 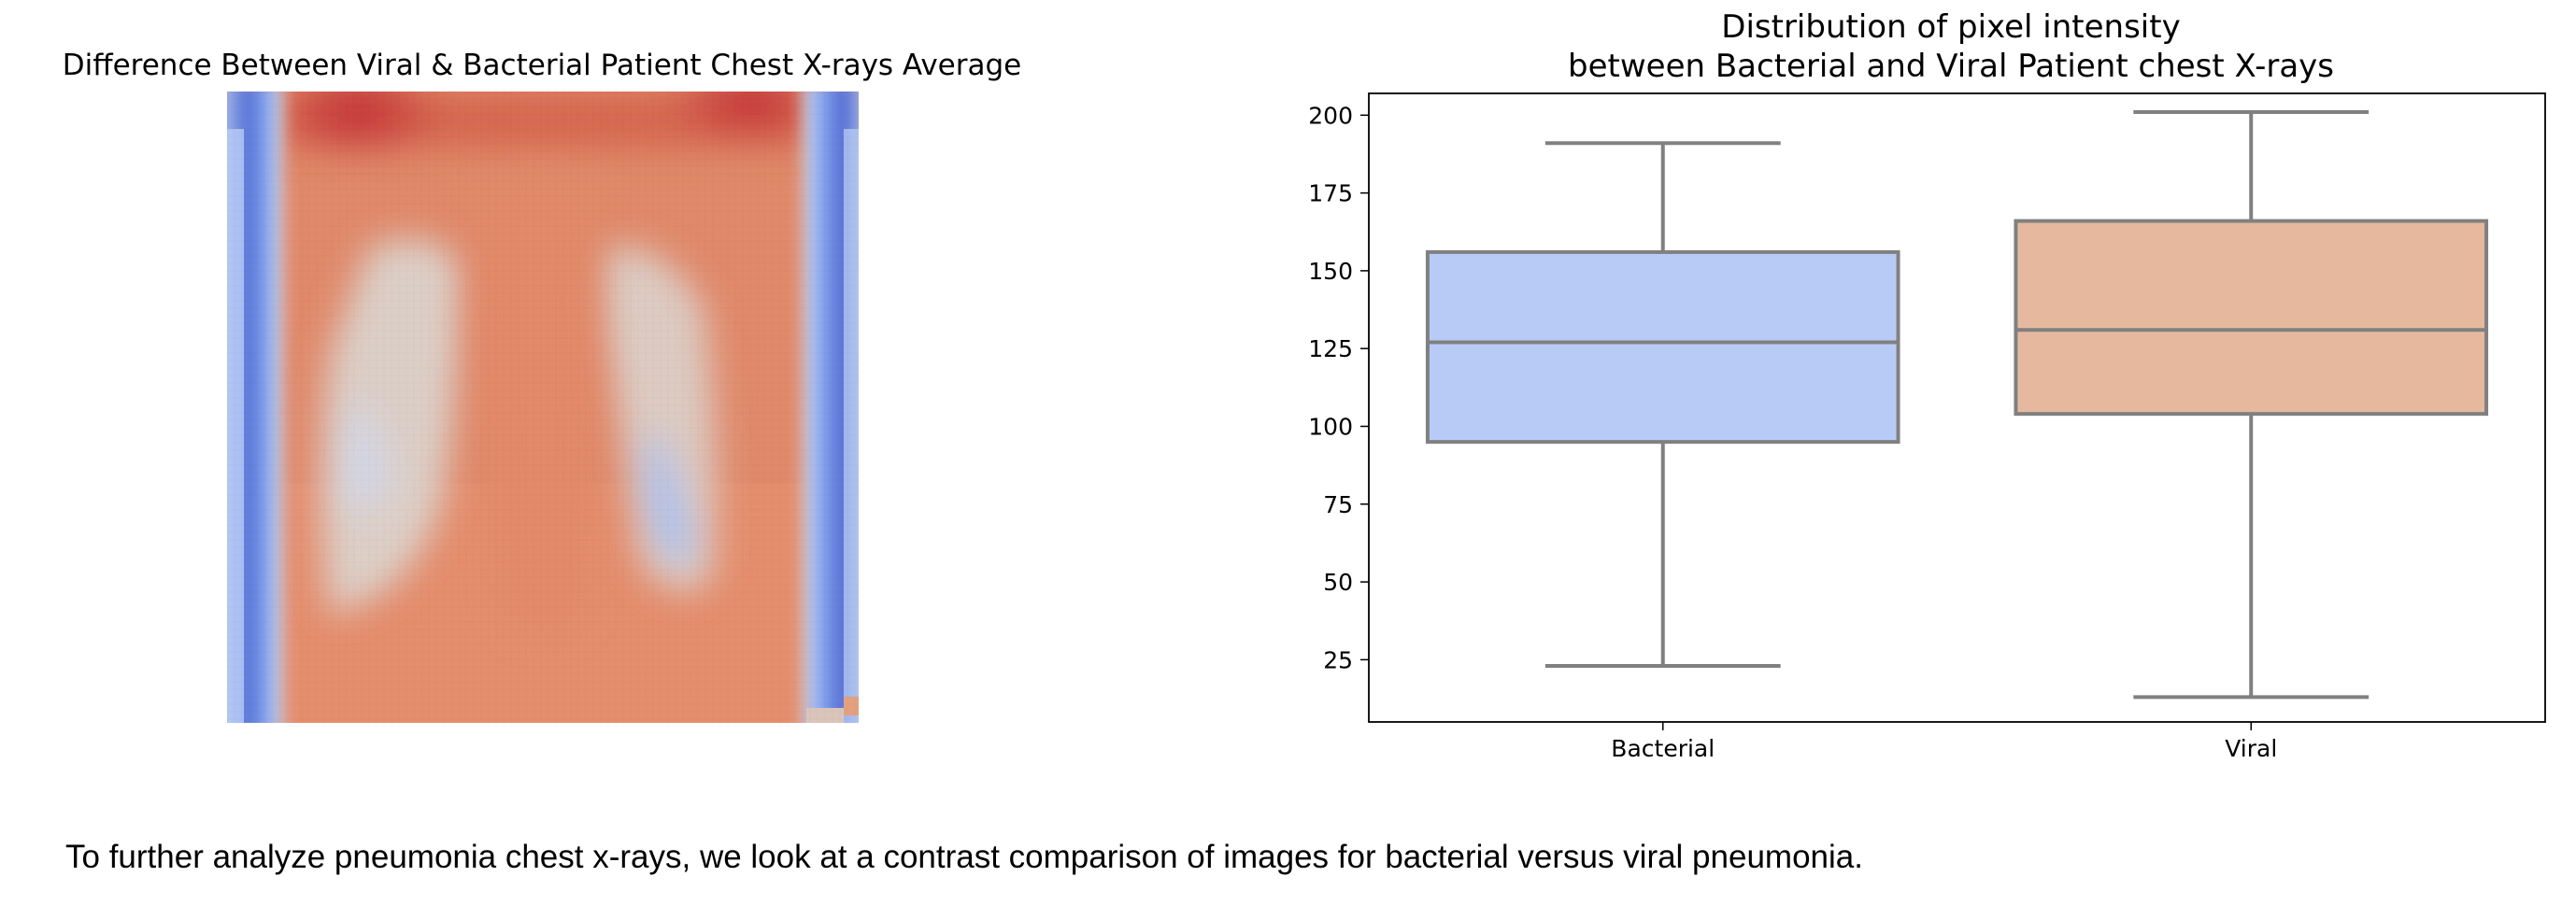 What do you see at coordinates (1338, 504) in the screenshot?
I see `y-tick-label: 75` at bounding box center [1338, 504].